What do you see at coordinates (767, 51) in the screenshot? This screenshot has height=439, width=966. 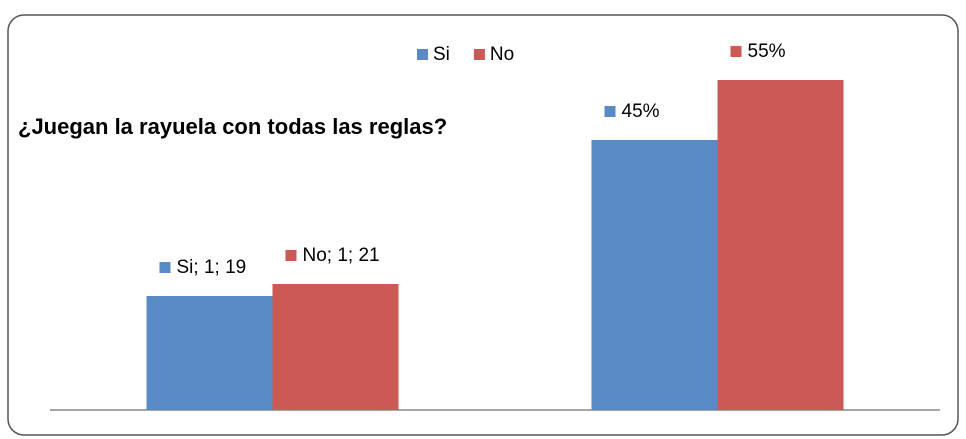 I see `data-label: 55%` at bounding box center [767, 51].